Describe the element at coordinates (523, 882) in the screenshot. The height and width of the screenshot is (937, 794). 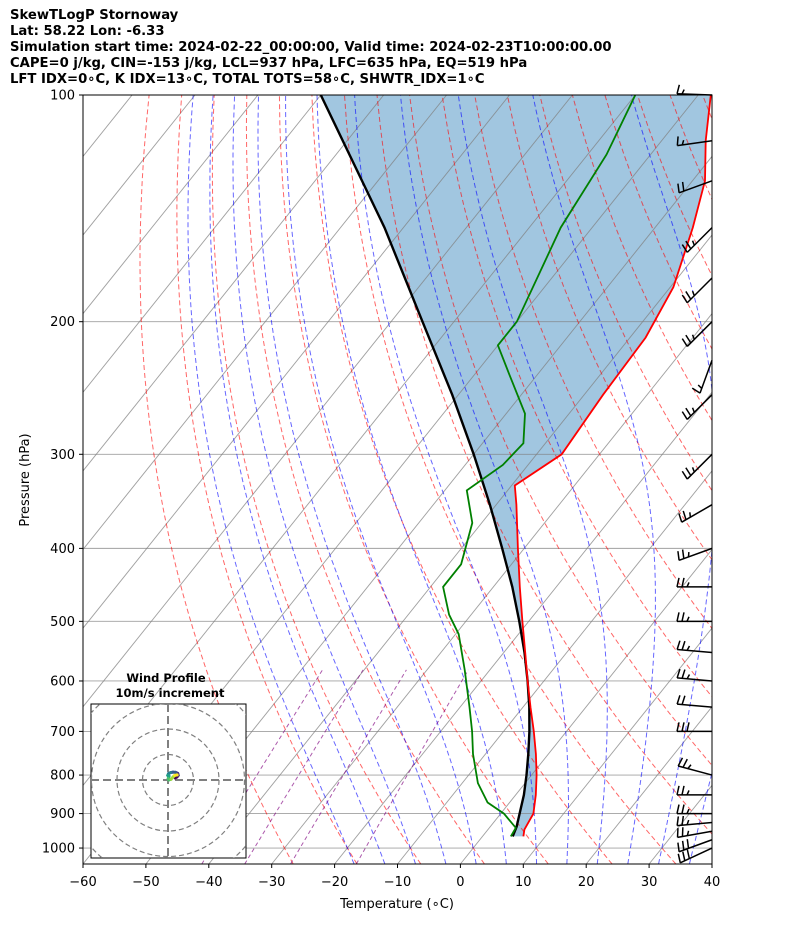
I see `x-tick-label: 10` at that location.